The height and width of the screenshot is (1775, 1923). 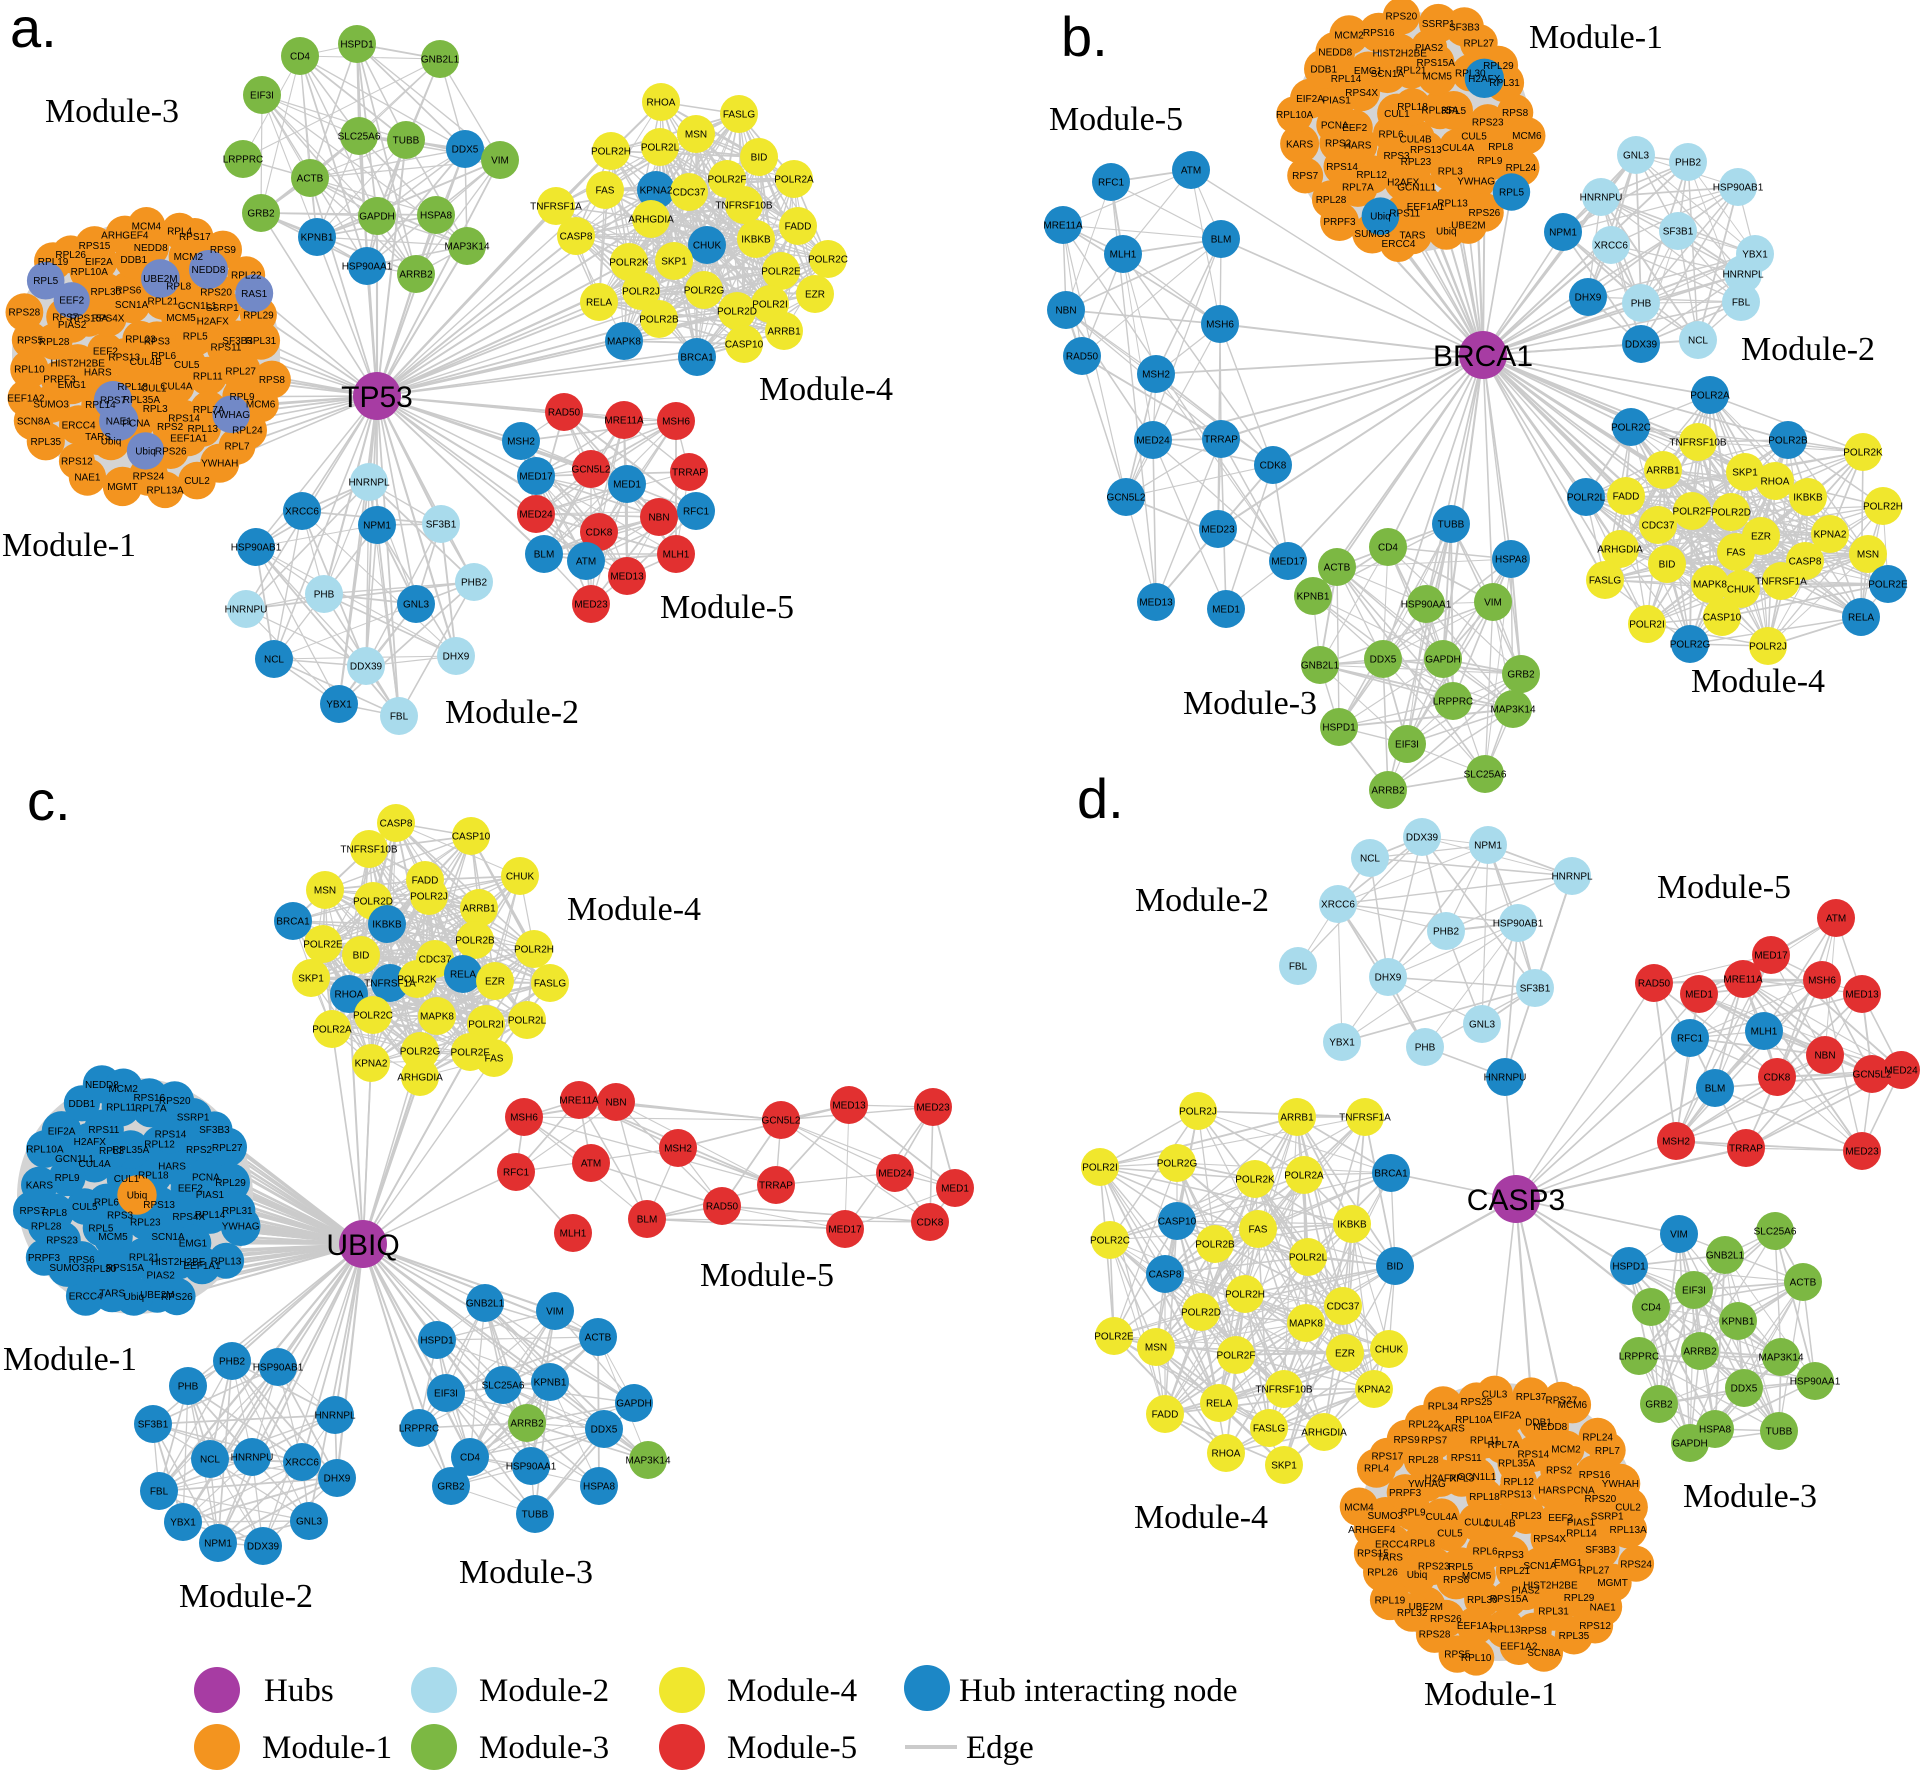 I want to click on svg-text: CASP10, so click(x=1722, y=618).